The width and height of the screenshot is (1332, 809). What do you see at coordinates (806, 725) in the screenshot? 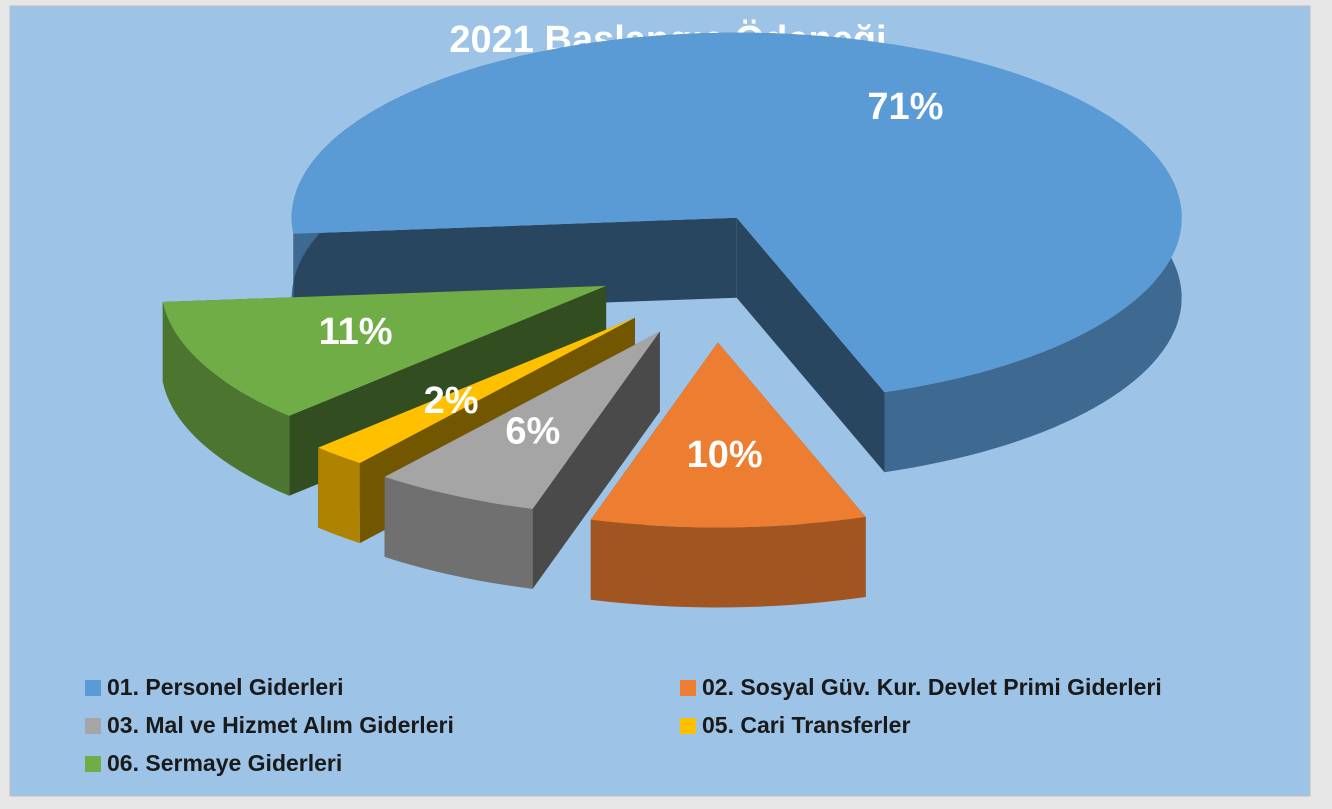
I see `legend-label: 05. Cari Transferler` at bounding box center [806, 725].